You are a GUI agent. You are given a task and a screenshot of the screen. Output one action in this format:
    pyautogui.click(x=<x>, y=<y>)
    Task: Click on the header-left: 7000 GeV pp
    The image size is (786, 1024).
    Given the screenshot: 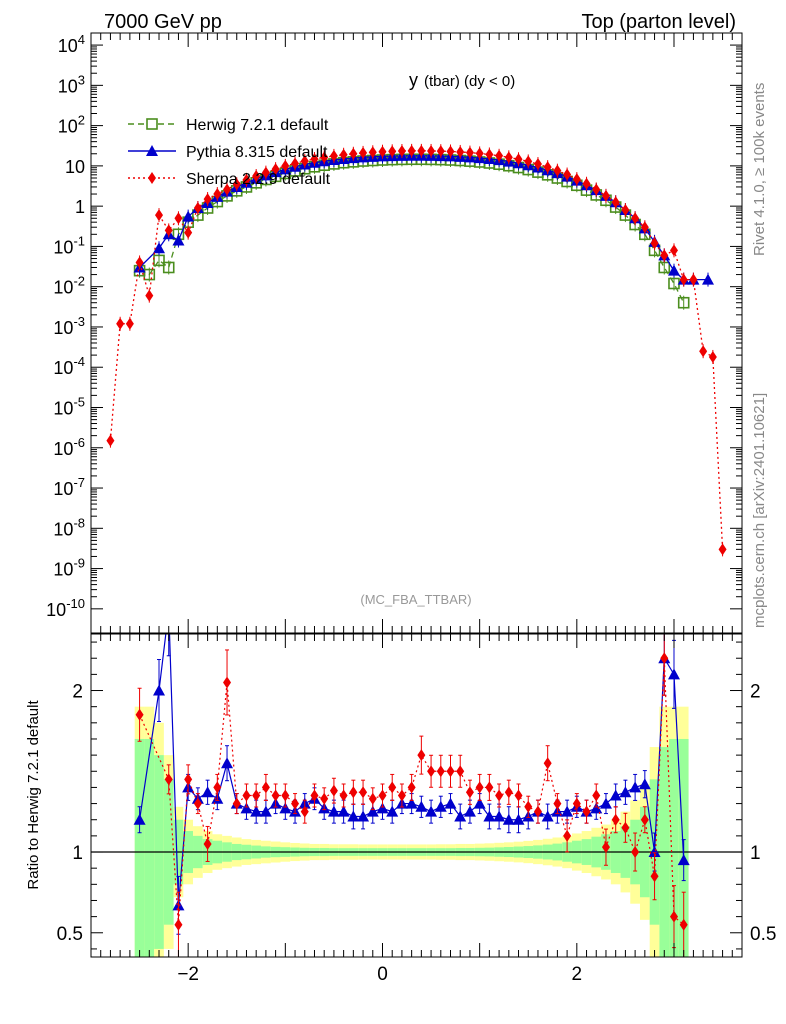 What is the action you would take?
    pyautogui.click(x=163, y=22)
    